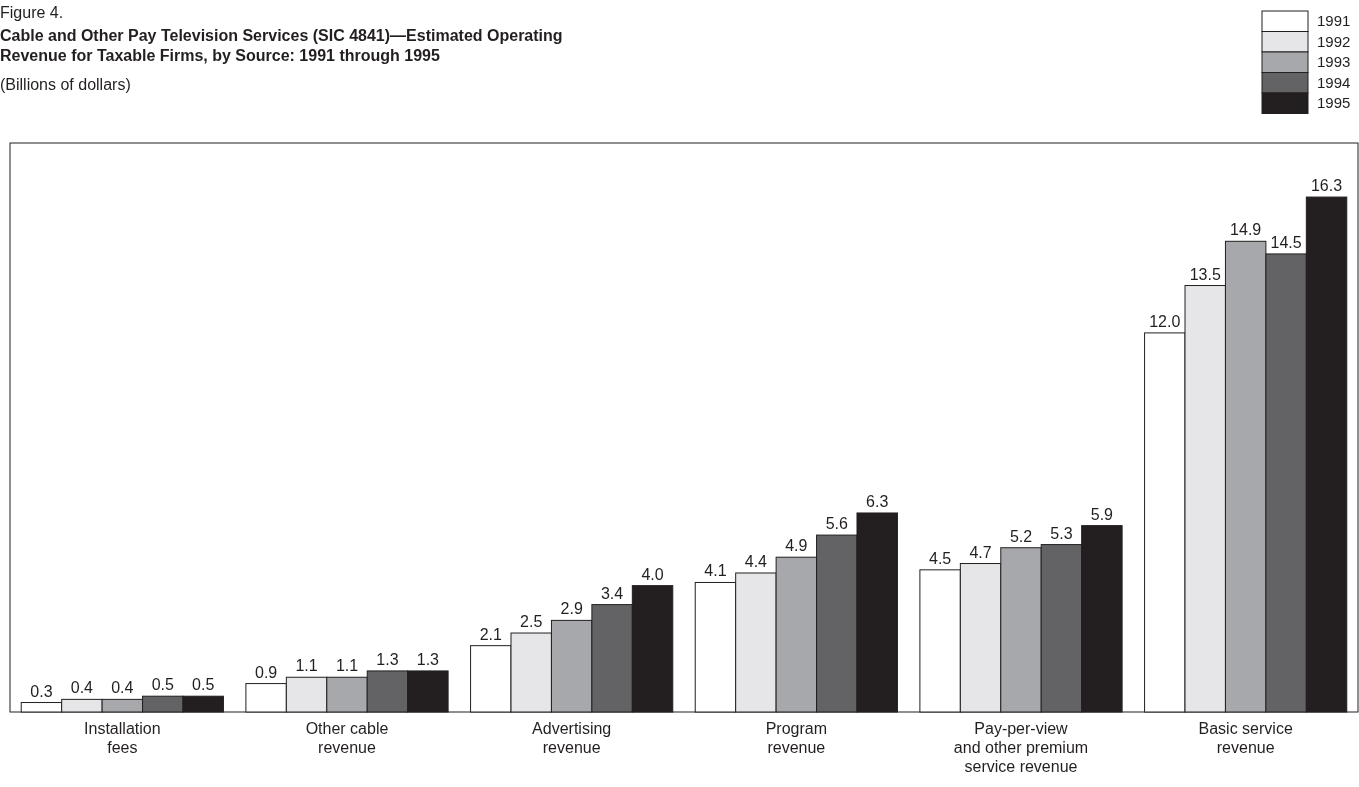  Describe the element at coordinates (1021, 747) in the screenshot. I see `x-tick-label: Pay-per-view and other premium service revenue` at that location.